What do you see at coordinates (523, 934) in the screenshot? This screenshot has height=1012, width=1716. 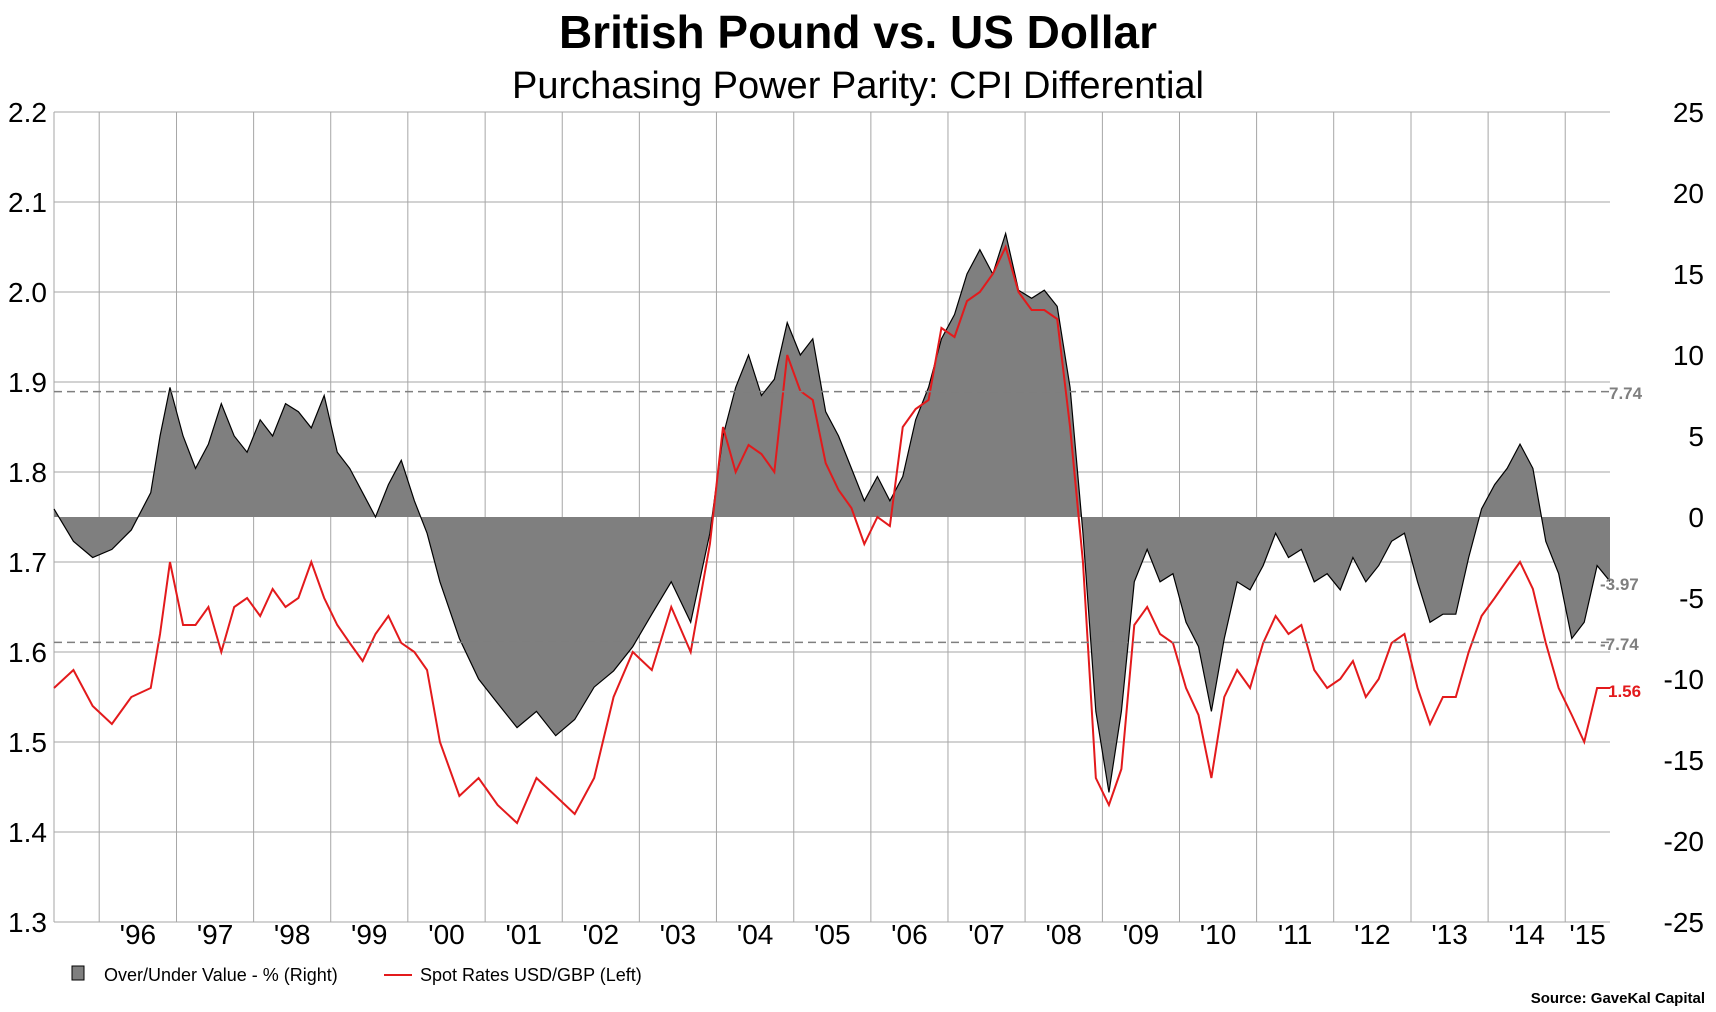 I see `x-tick-label: '01` at bounding box center [523, 934].